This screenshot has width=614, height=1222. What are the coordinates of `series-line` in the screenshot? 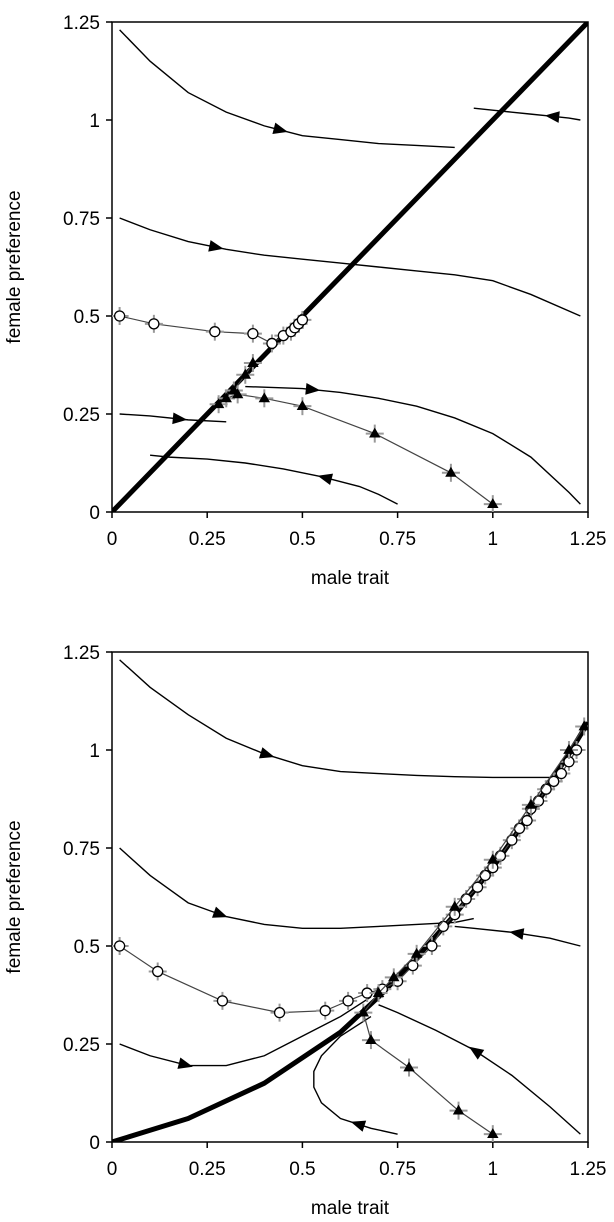 It's located at (356, 433).